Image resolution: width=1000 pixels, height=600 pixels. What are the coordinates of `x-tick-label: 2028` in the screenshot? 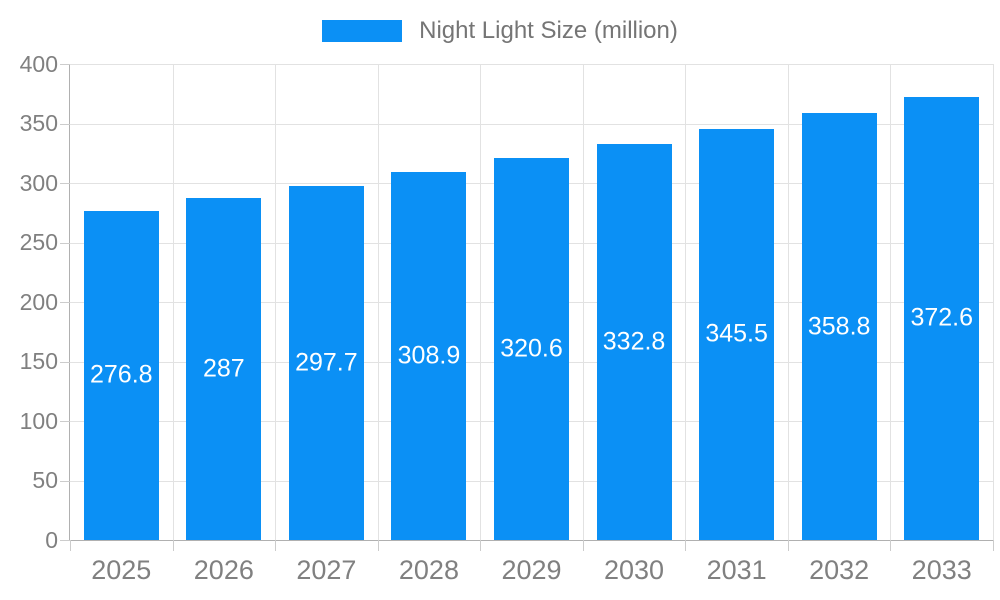 It's located at (428, 570).